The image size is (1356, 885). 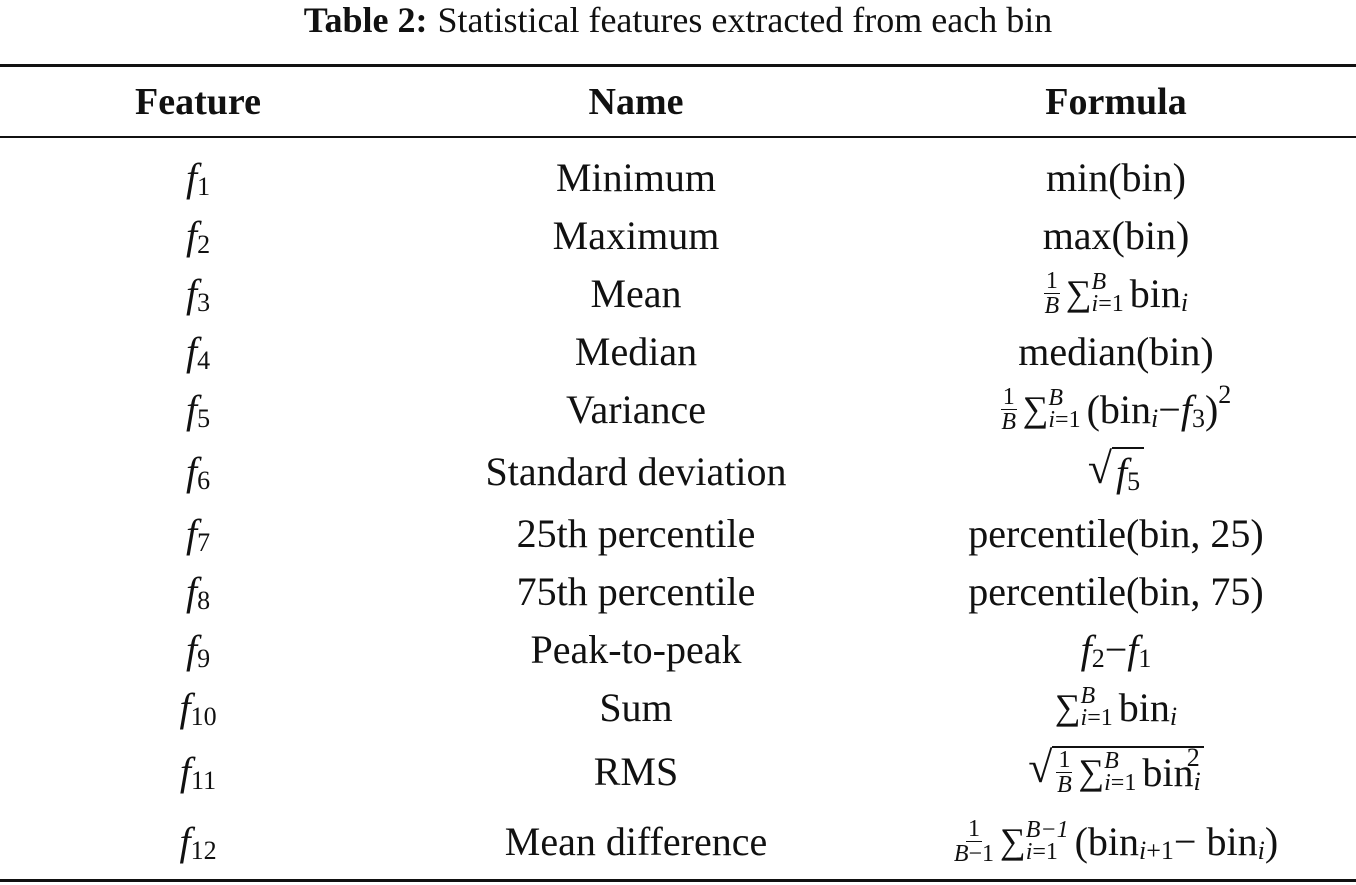 I want to click on name-cell: Standard deviation, so click(x=636, y=471).